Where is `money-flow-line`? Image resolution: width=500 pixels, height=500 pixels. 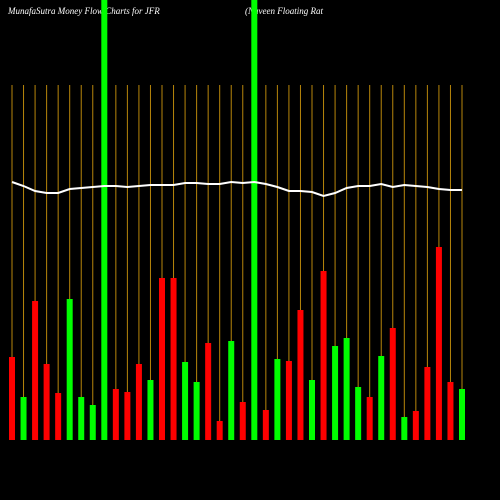 money-flow-line is located at coordinates (236, 189).